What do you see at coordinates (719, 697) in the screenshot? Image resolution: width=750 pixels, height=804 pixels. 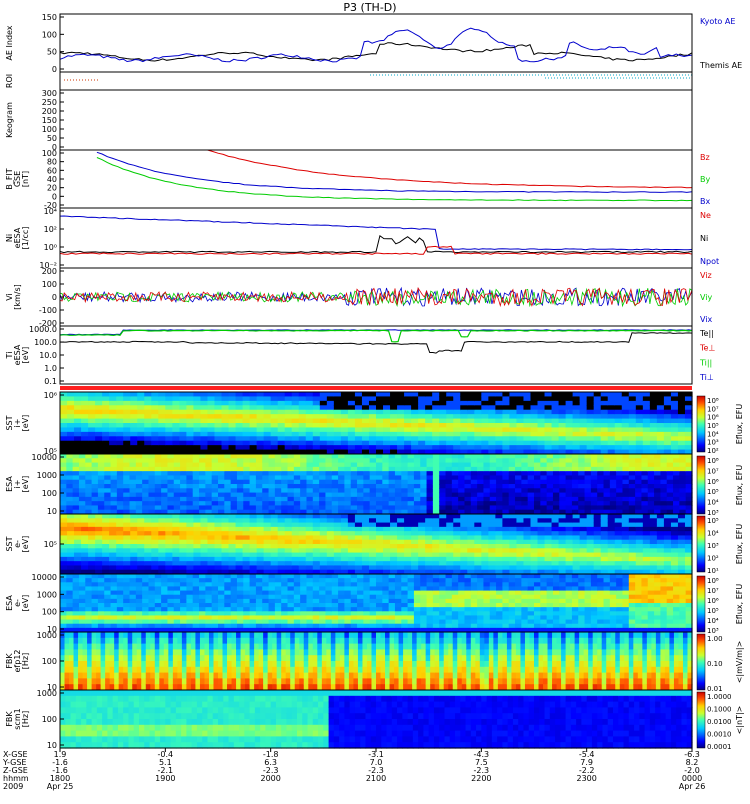 I see `colorbar-tick: 1.0000` at bounding box center [719, 697].